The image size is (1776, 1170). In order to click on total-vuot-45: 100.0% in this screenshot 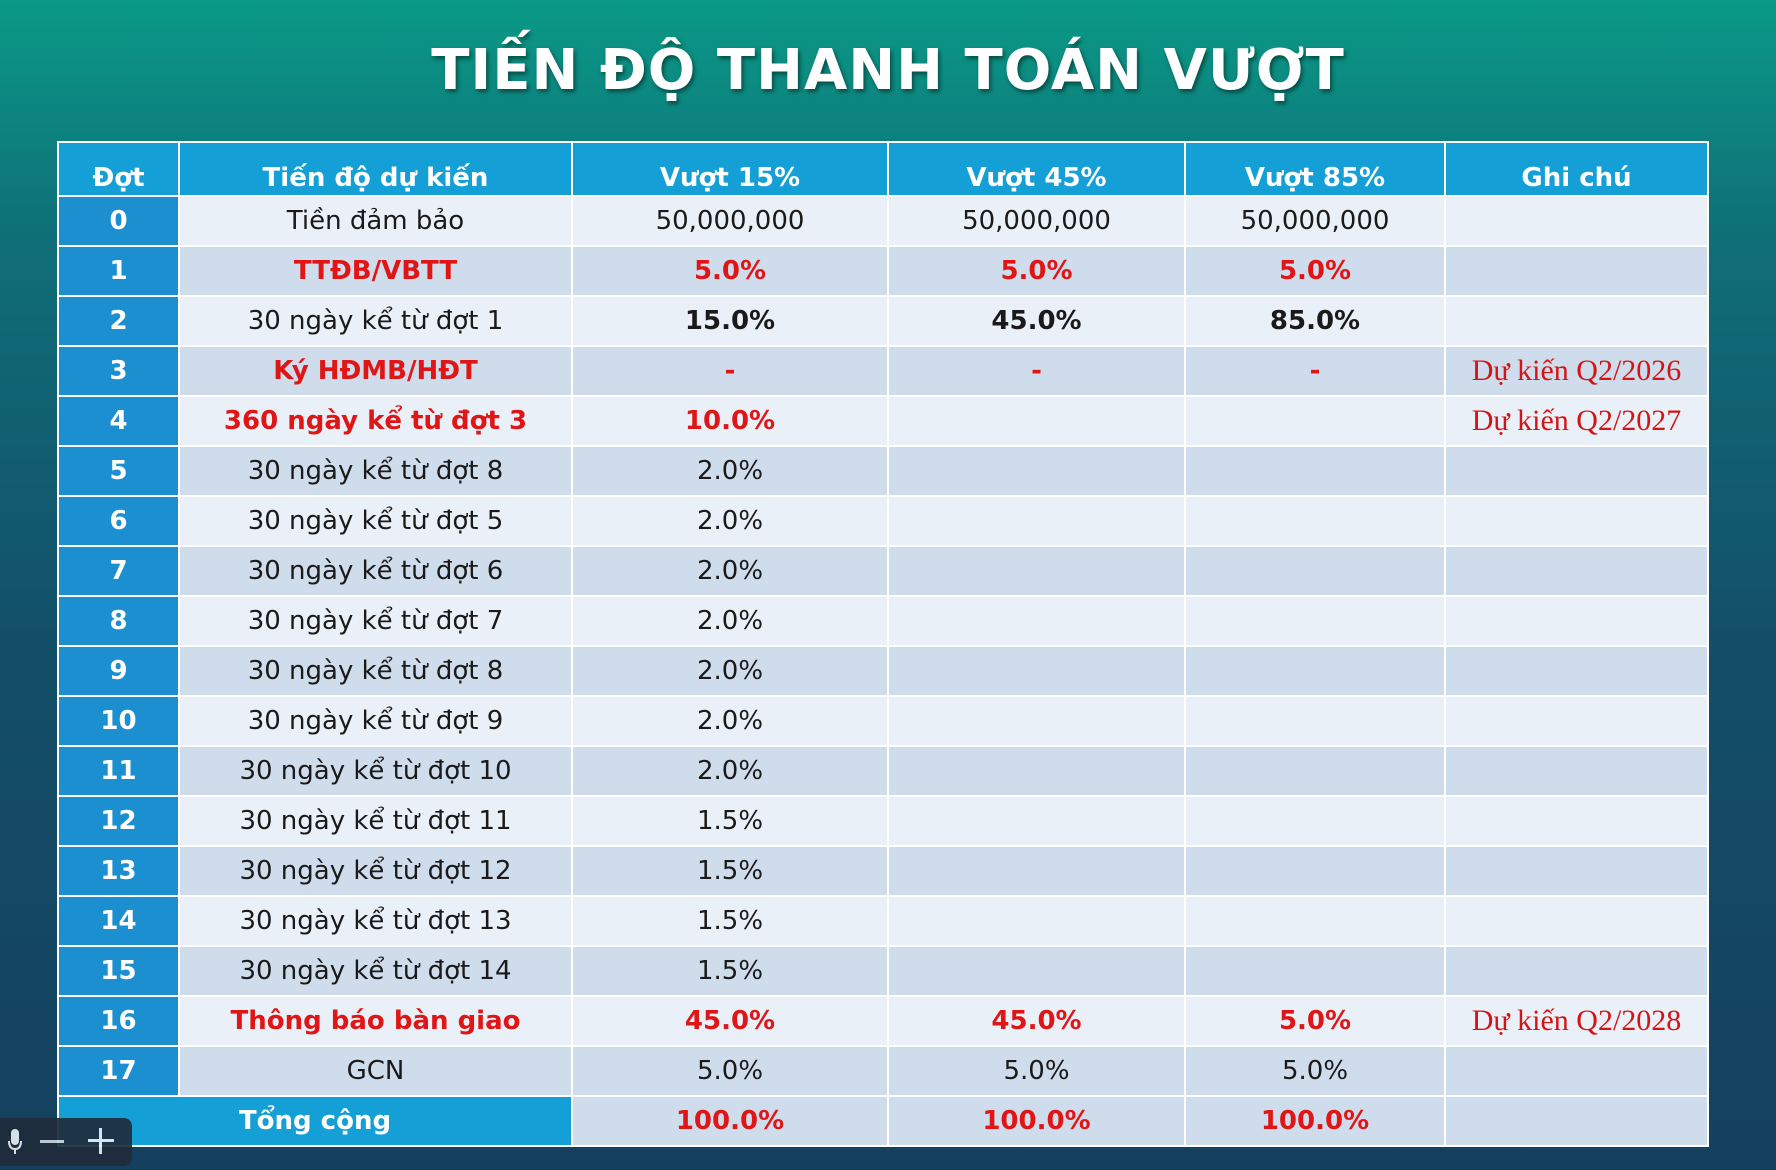, I will do `click(1036, 1121)`.